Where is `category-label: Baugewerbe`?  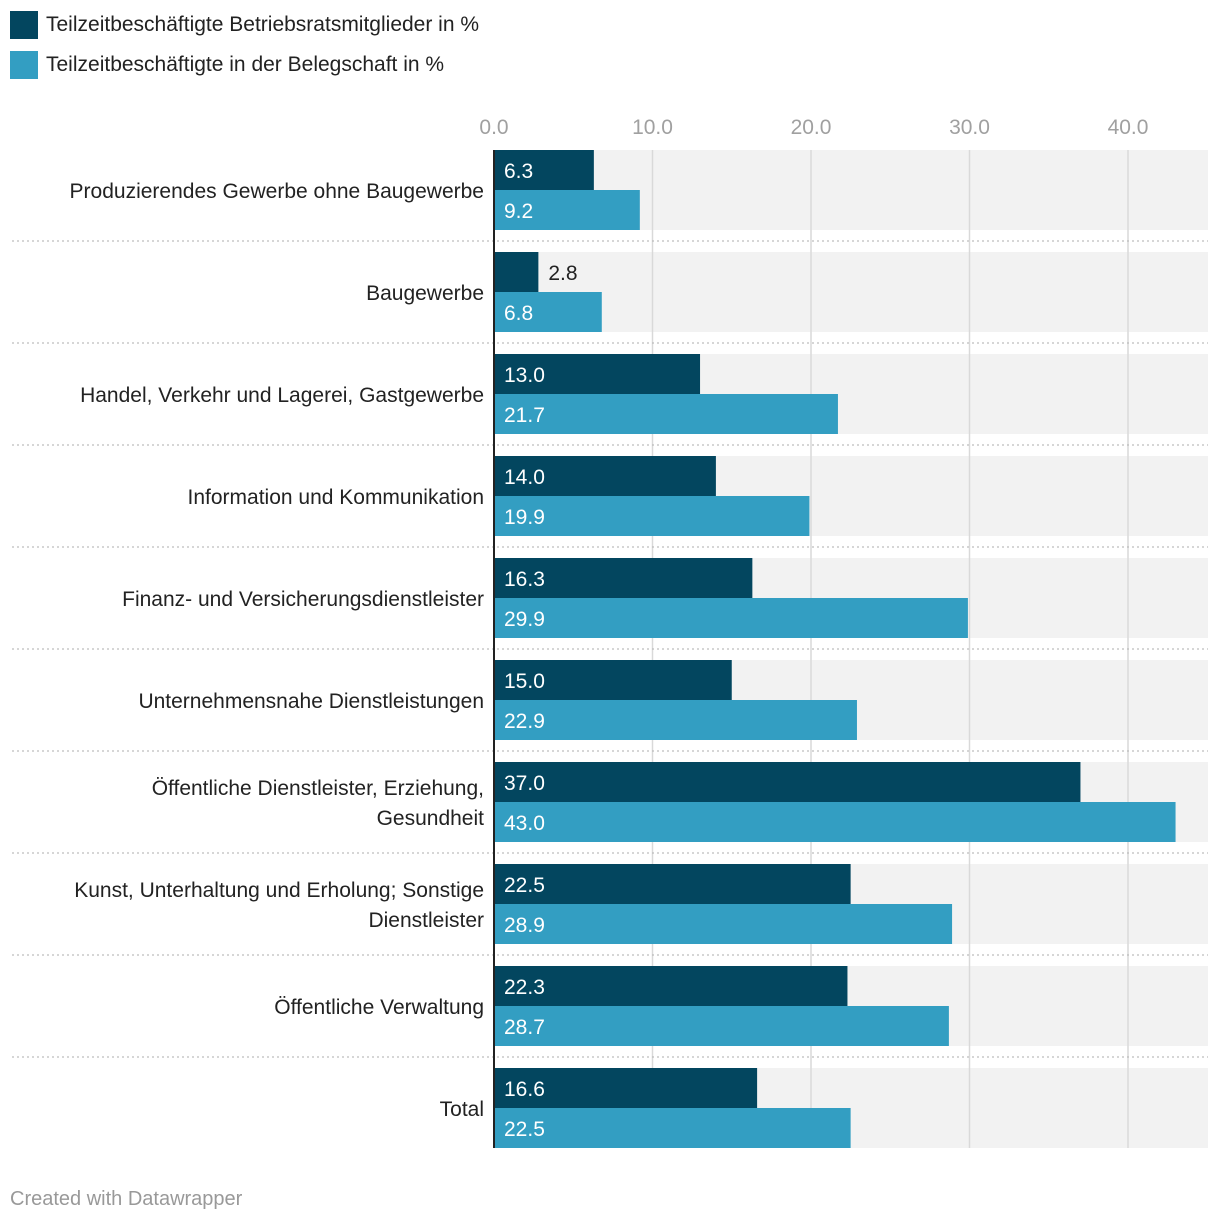 category-label: Baugewerbe is located at coordinates (425, 293).